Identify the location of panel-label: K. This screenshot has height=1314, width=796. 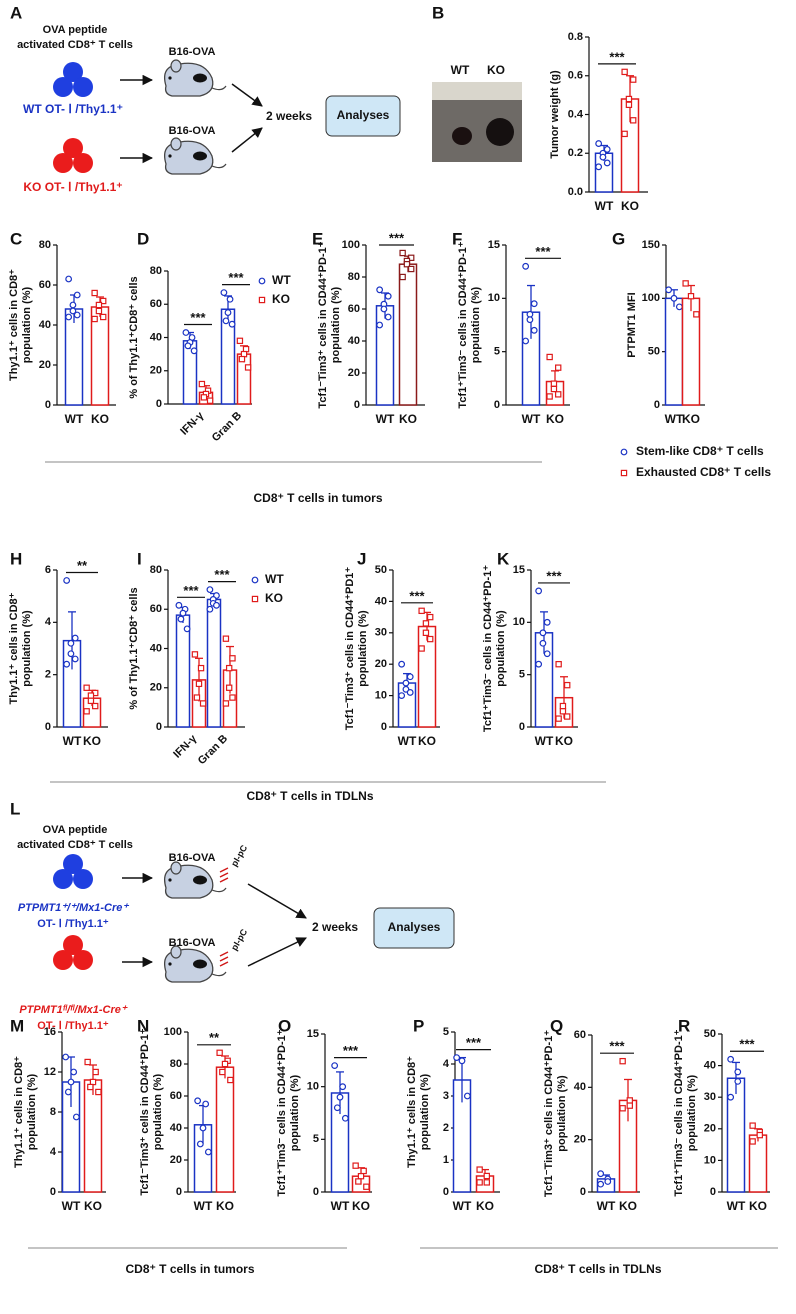
(503, 558).